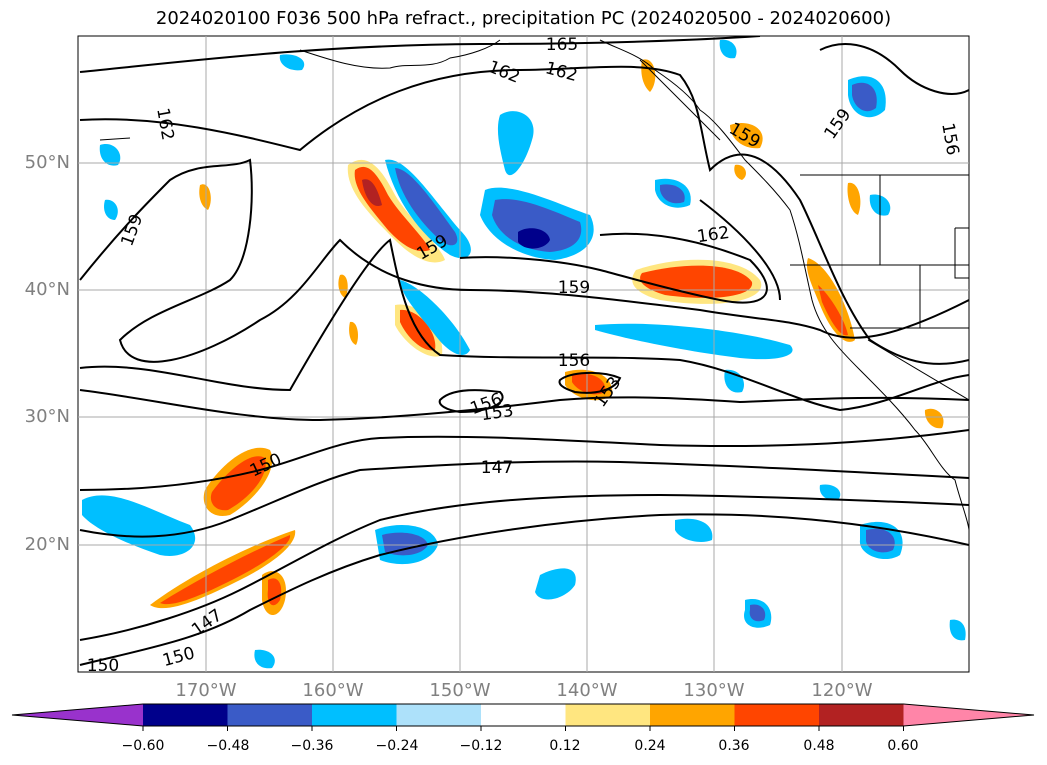 Image resolution: width=1047 pixels, height=765 pixels. I want to click on contour-159b, so click(894, 69).